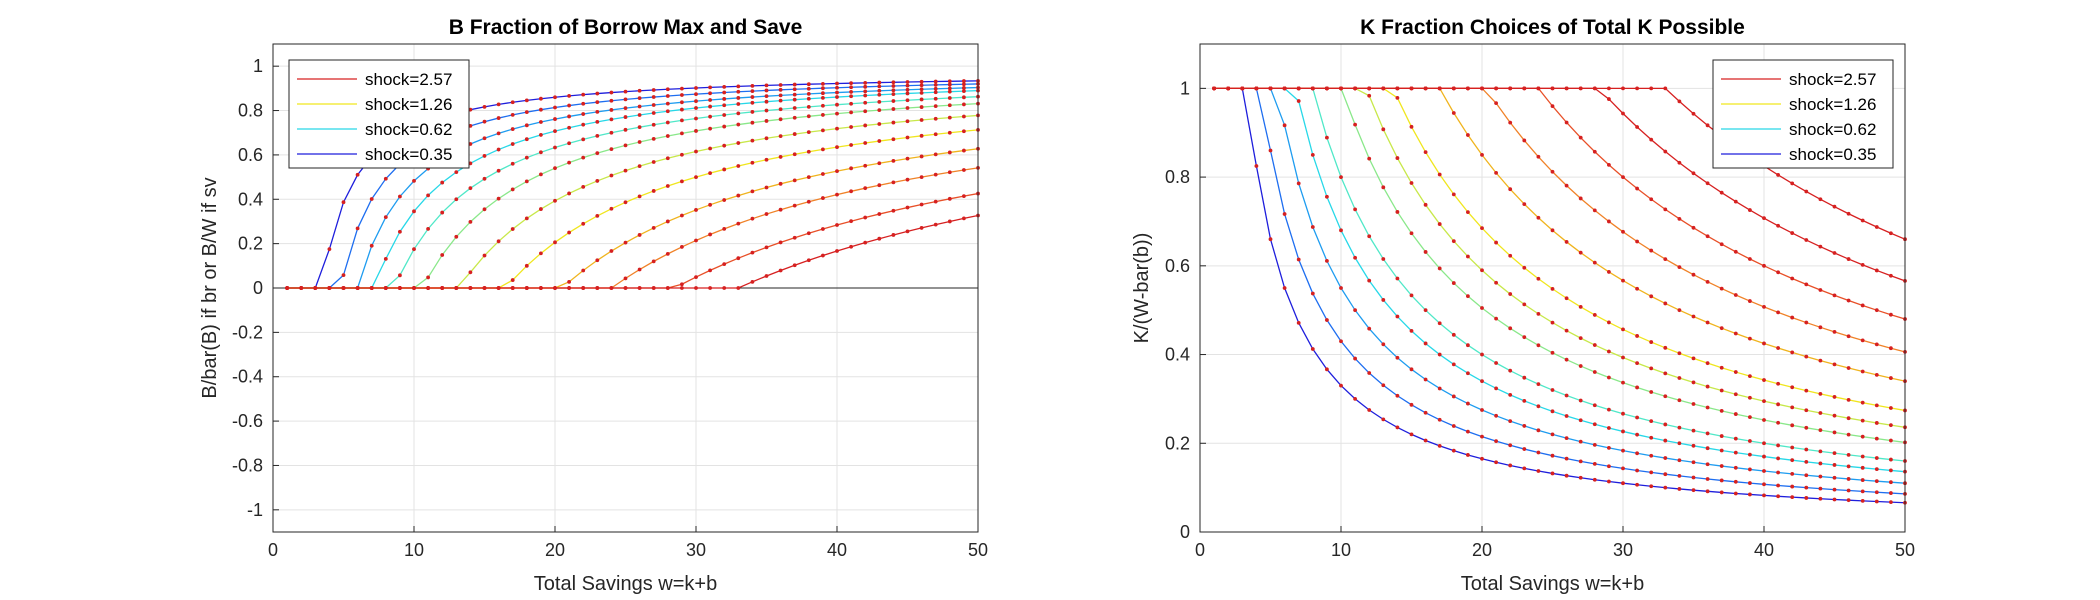 This screenshot has width=2100, height=600. Describe the element at coordinates (1832, 79) in the screenshot. I see `right-legend-label-1: shock=2.57` at that location.